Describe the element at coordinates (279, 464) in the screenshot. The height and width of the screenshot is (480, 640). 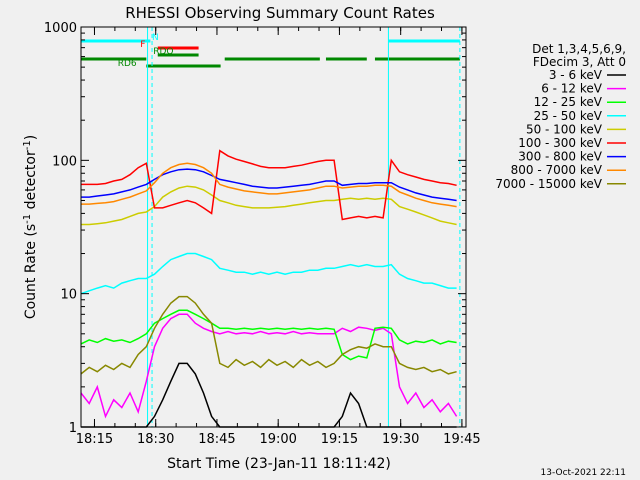
I see `x-axis-label: Start Time (23-Jan-11 18:11:42)` at that location.